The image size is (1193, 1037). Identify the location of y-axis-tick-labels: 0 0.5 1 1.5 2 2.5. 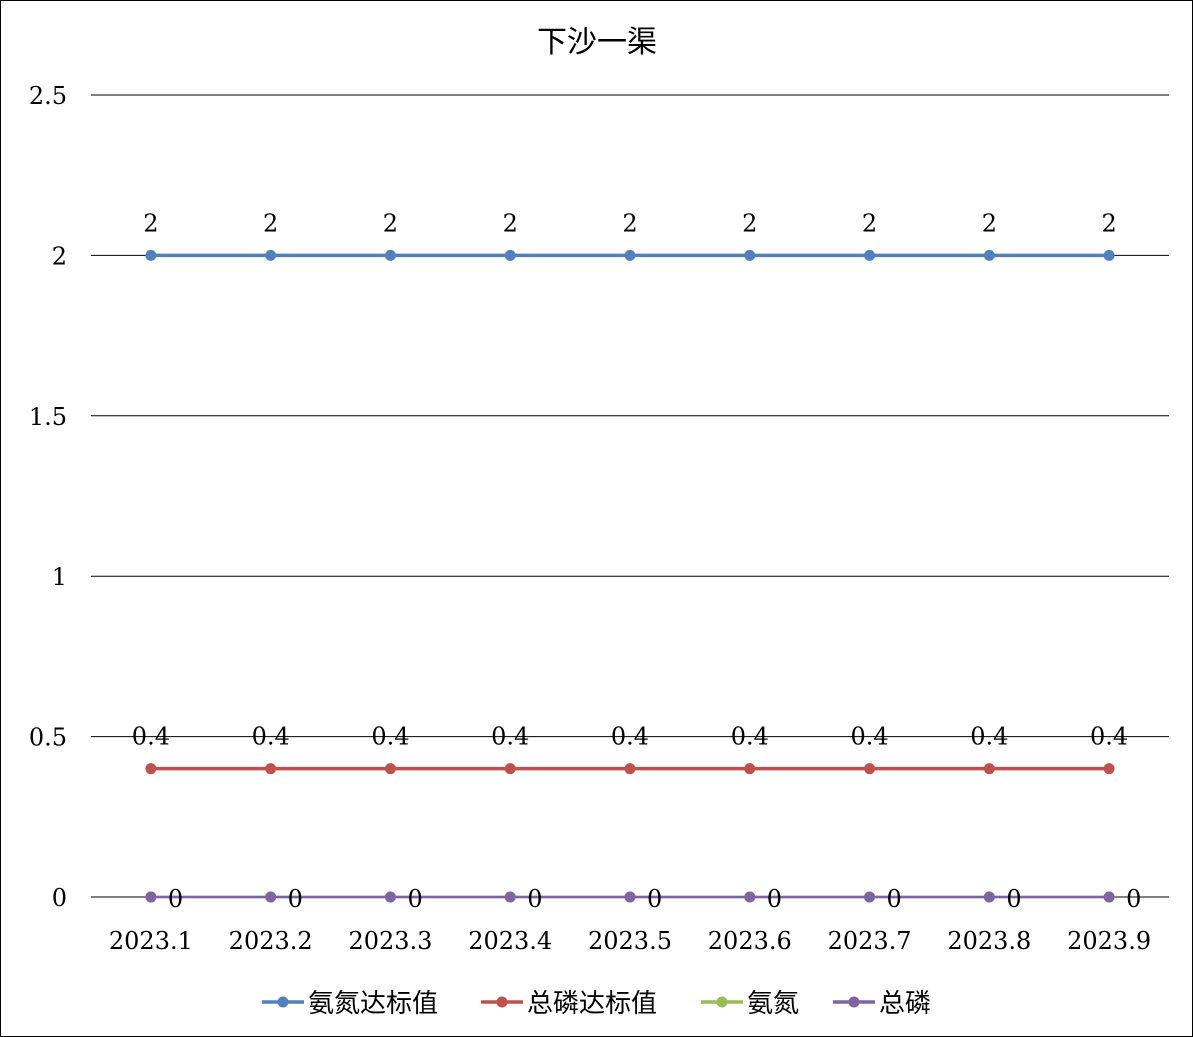
(48, 497).